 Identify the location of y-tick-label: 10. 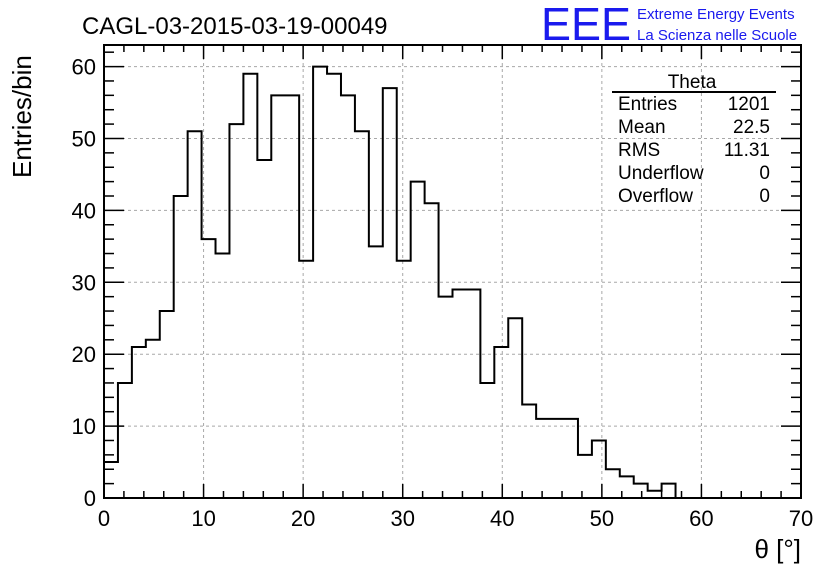
(84, 426).